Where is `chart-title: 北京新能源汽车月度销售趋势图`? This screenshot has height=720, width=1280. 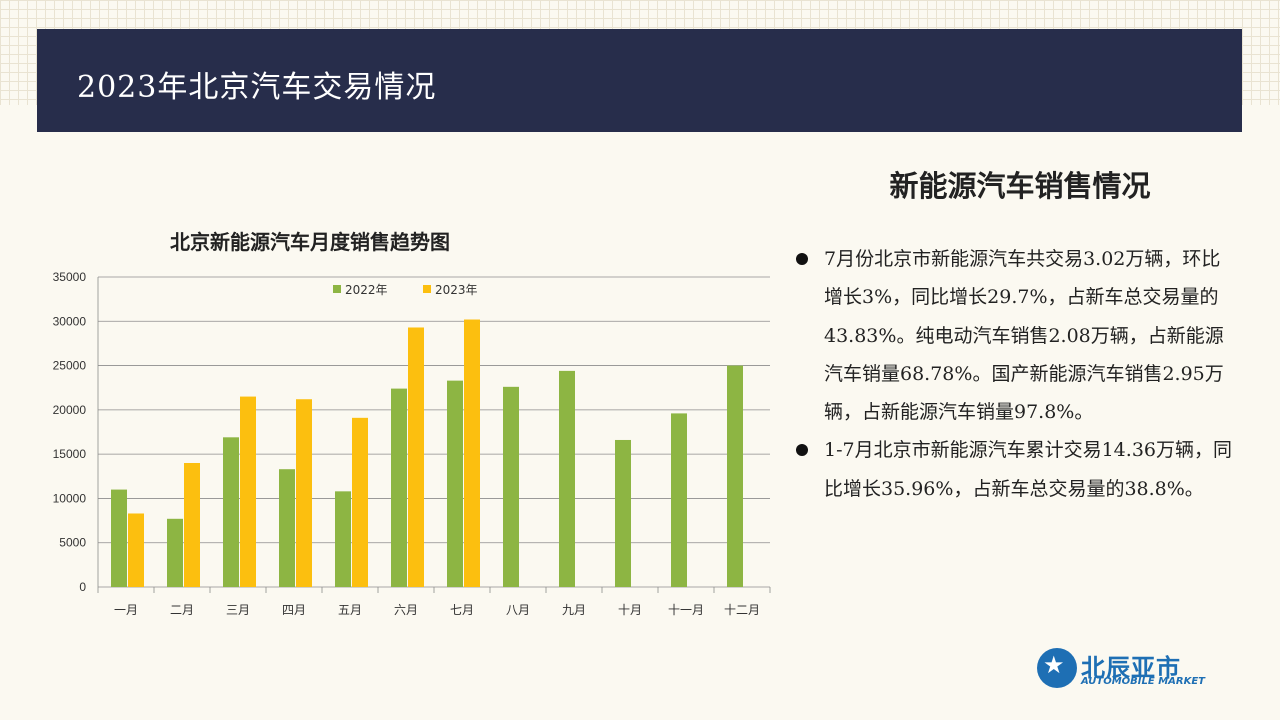 chart-title: 北京新能源汽车月度销售趋势图 is located at coordinates (310, 242).